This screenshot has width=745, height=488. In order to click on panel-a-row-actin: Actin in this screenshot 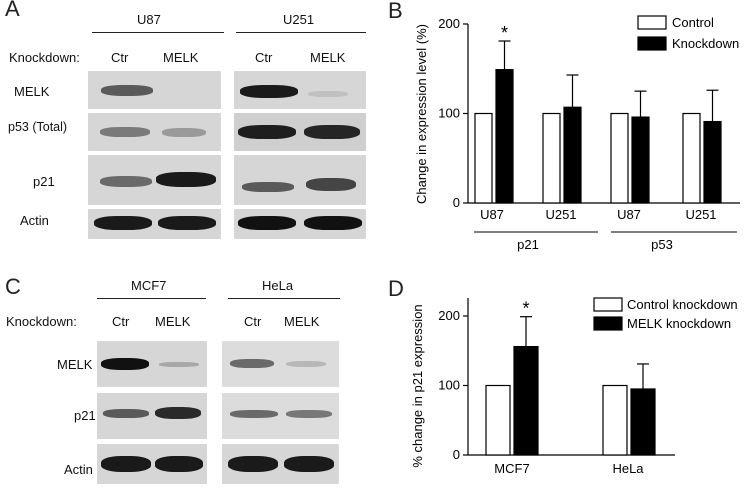, I will do `click(34, 220)`.